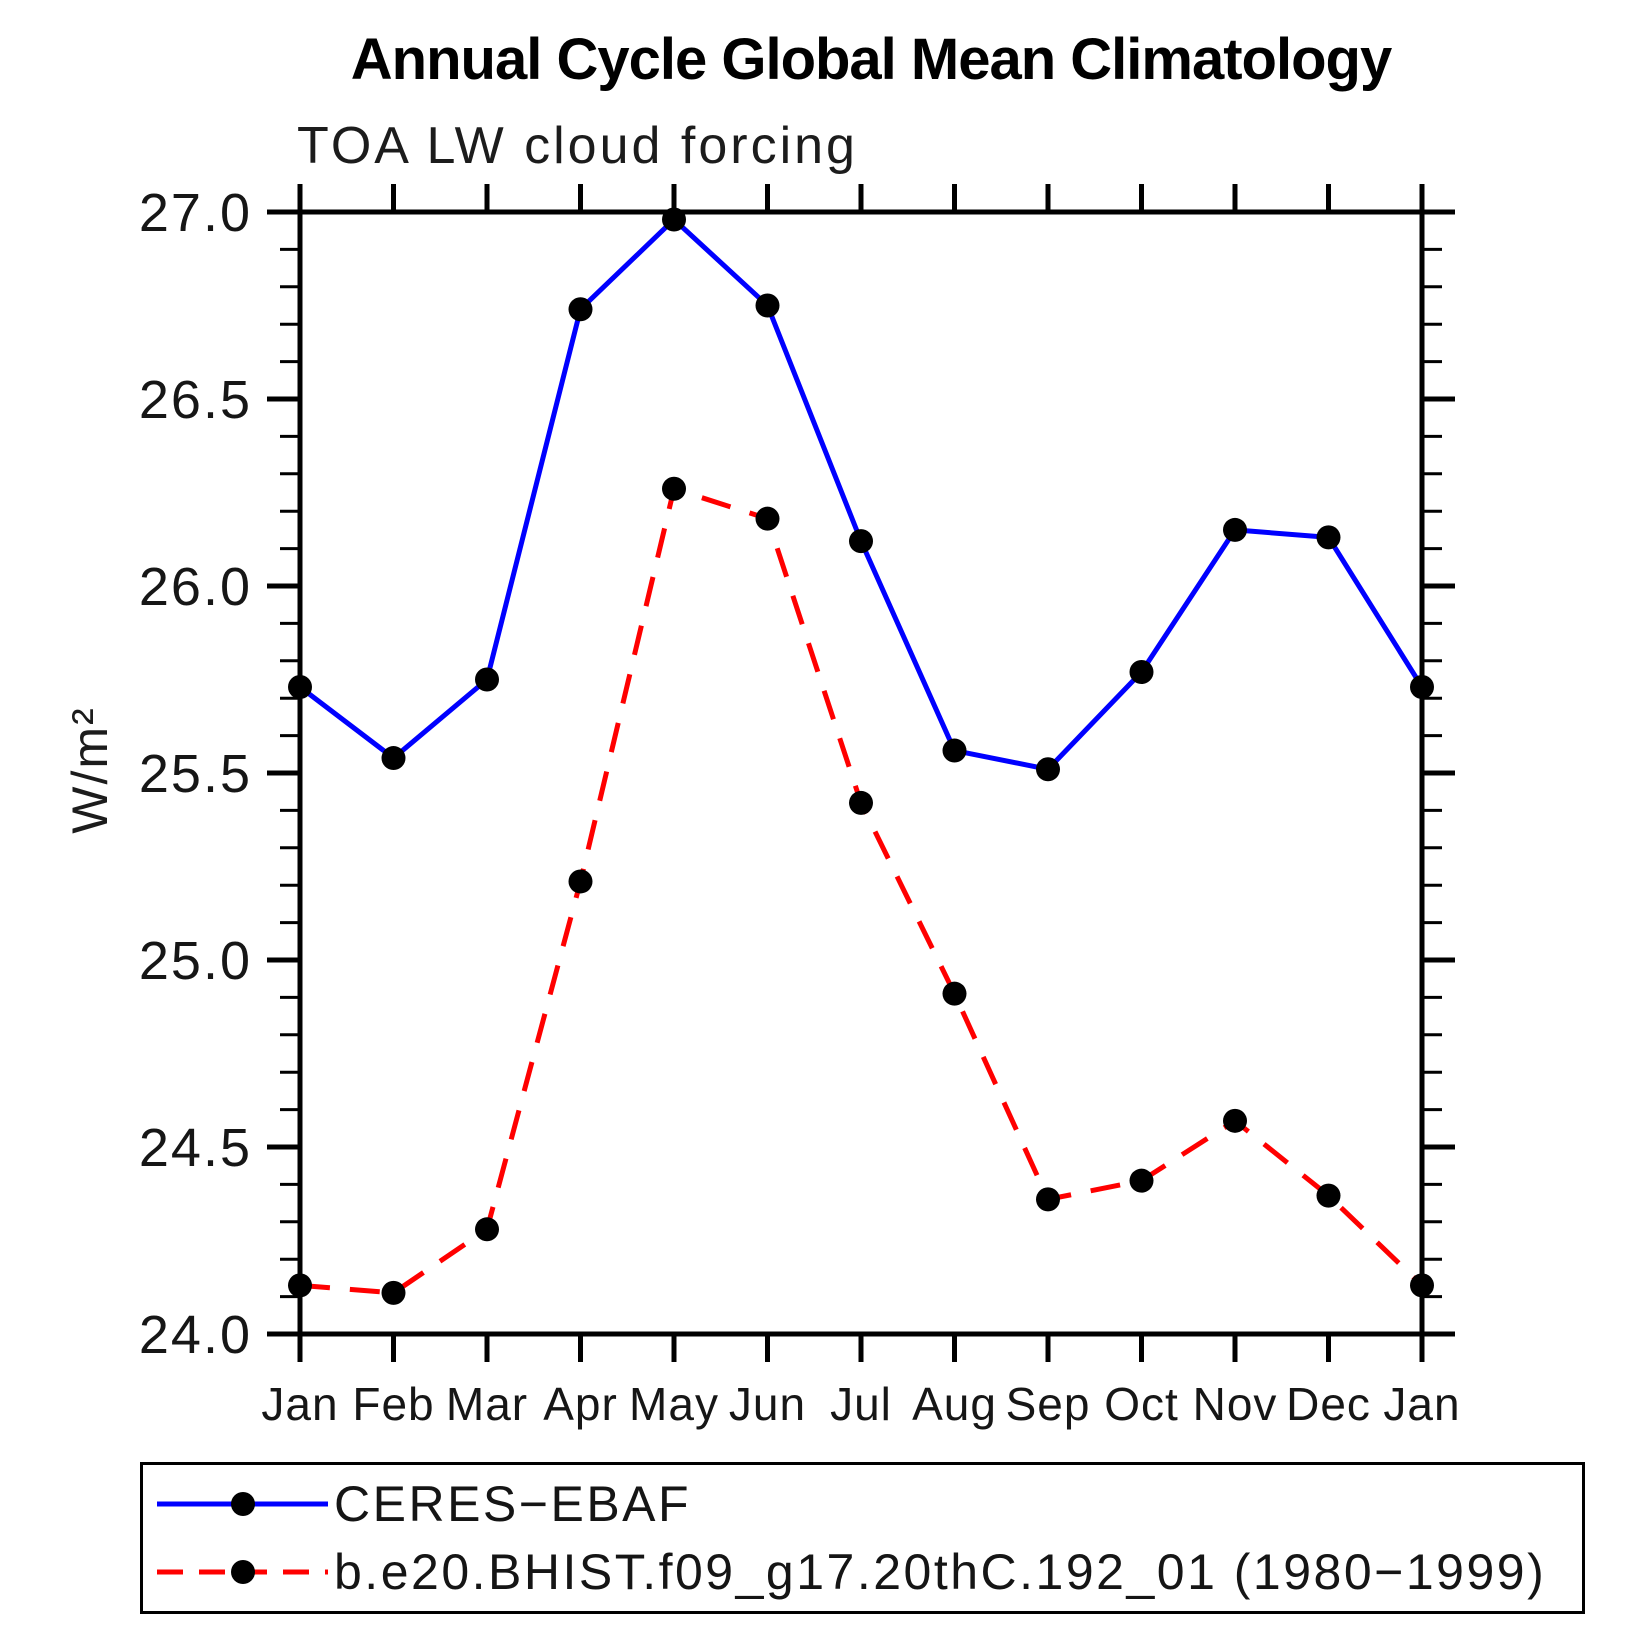 The width and height of the screenshot is (1652, 1652). Describe the element at coordinates (674, 1404) in the screenshot. I see `x-axis-tick-label: May` at that location.